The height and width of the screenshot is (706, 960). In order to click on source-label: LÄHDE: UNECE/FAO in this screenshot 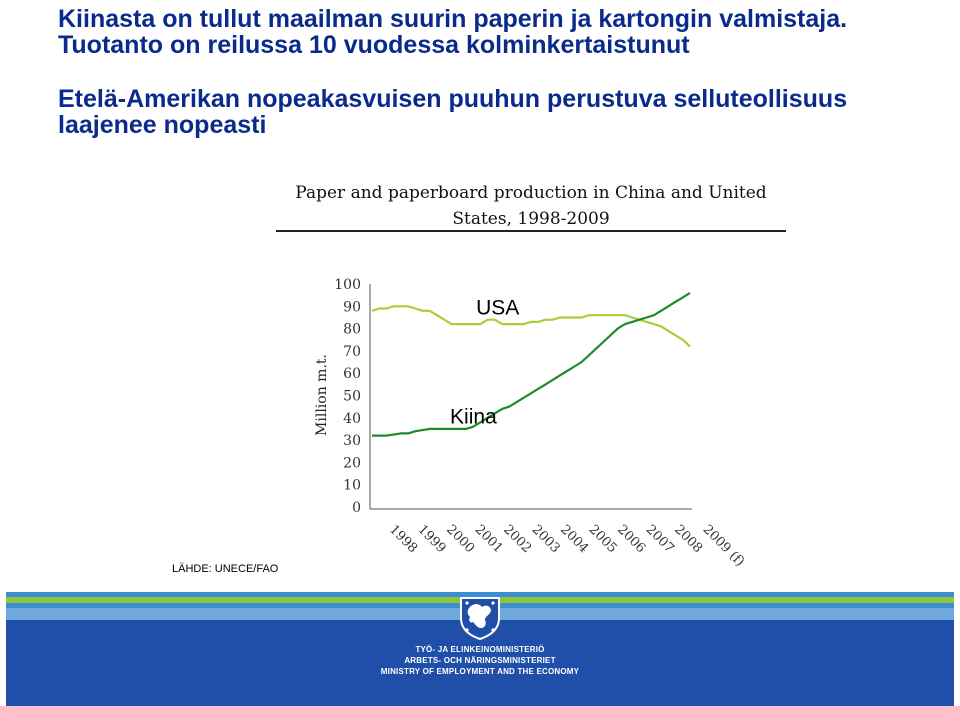, I will do `click(225, 569)`.